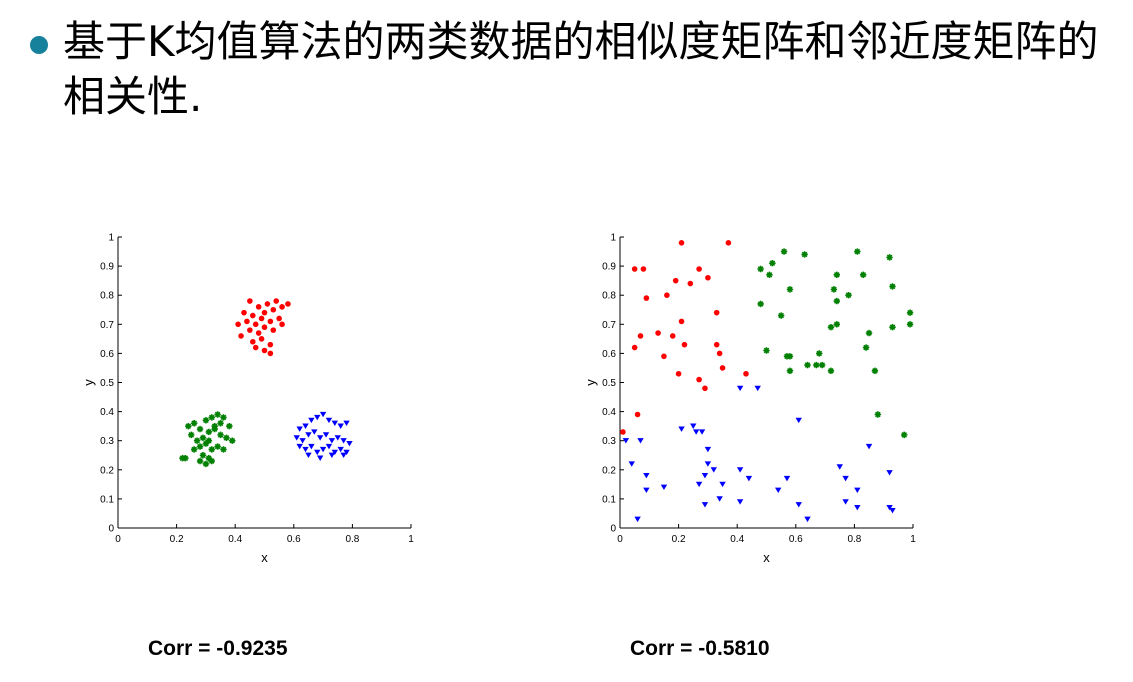 The width and height of the screenshot is (1133, 682). I want to click on y-tick-label: 1, so click(111, 238).